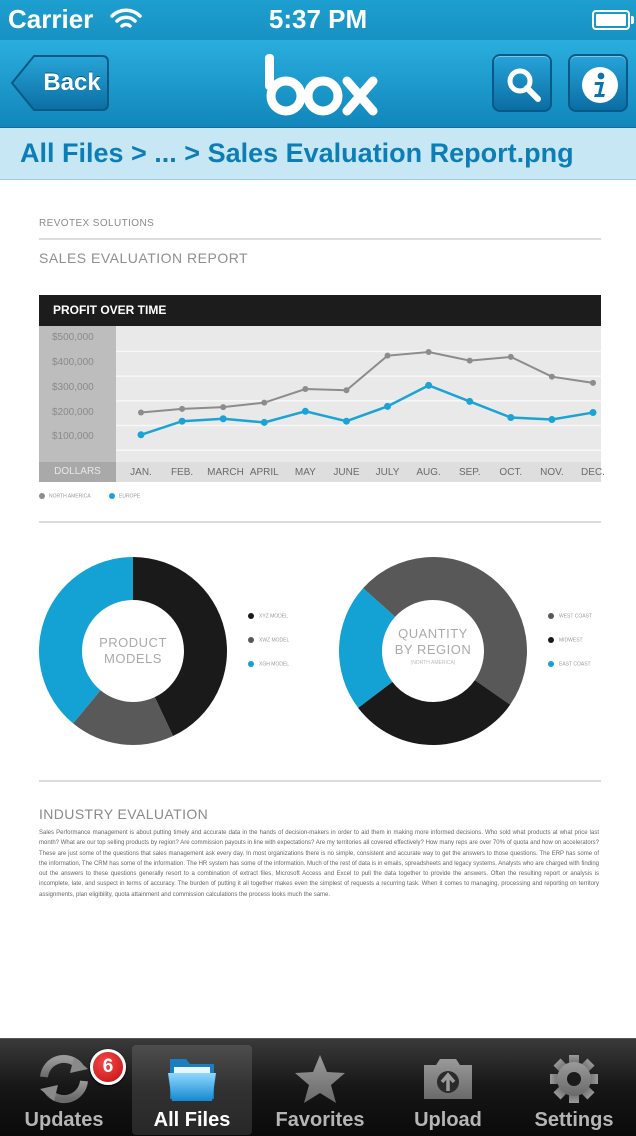  I want to click on x-tick-label: MAY, so click(305, 472).